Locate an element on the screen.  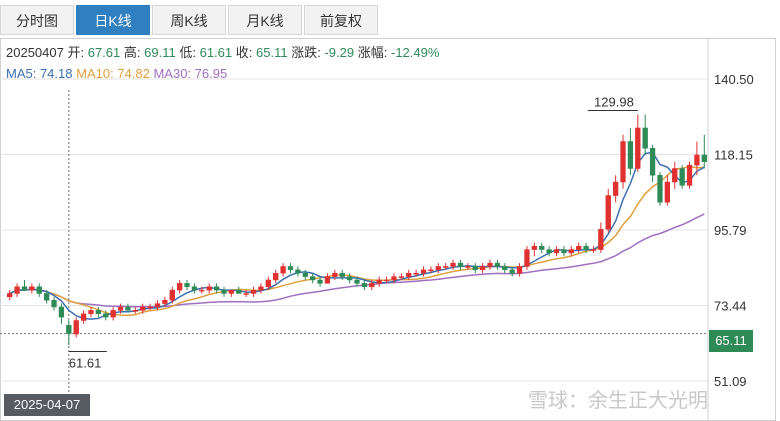
y-tick-label: 95.79 is located at coordinates (730, 230).